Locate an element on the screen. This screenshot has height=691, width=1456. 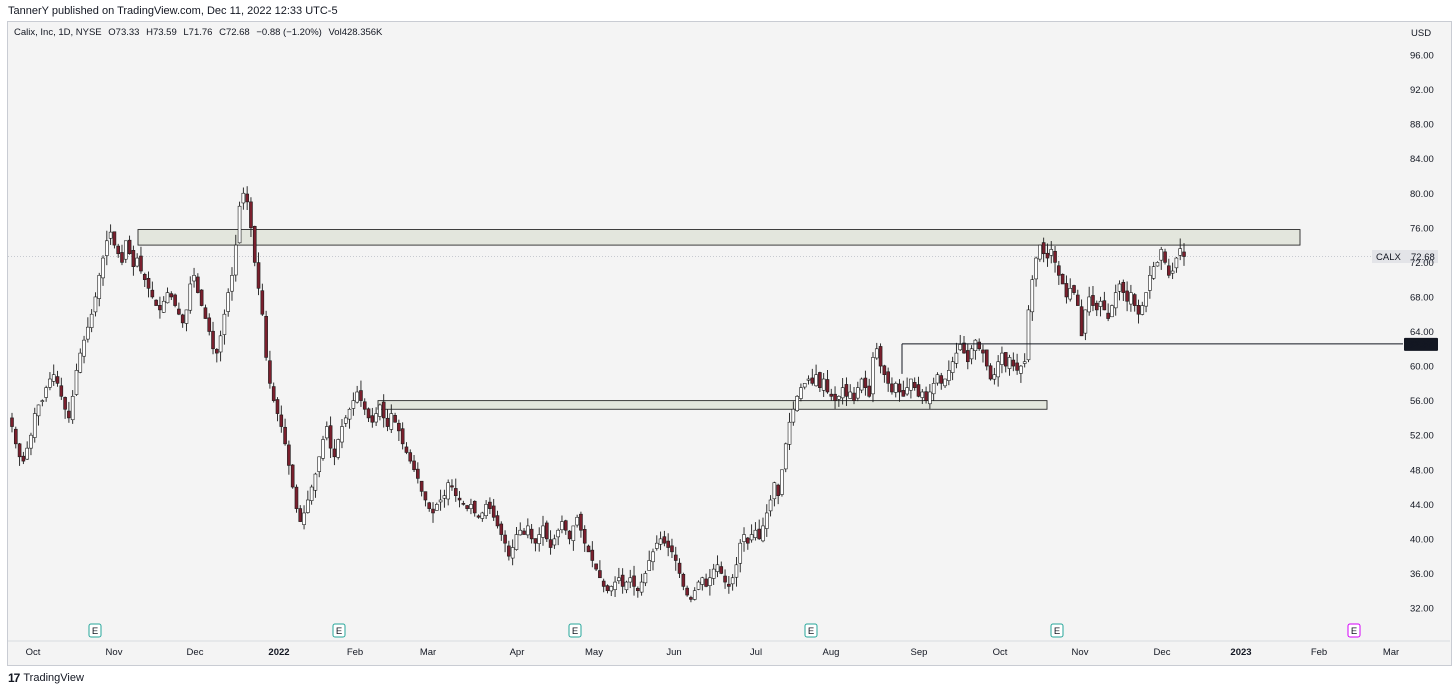
y-tick-label: 80.00 is located at coordinates (1422, 194).